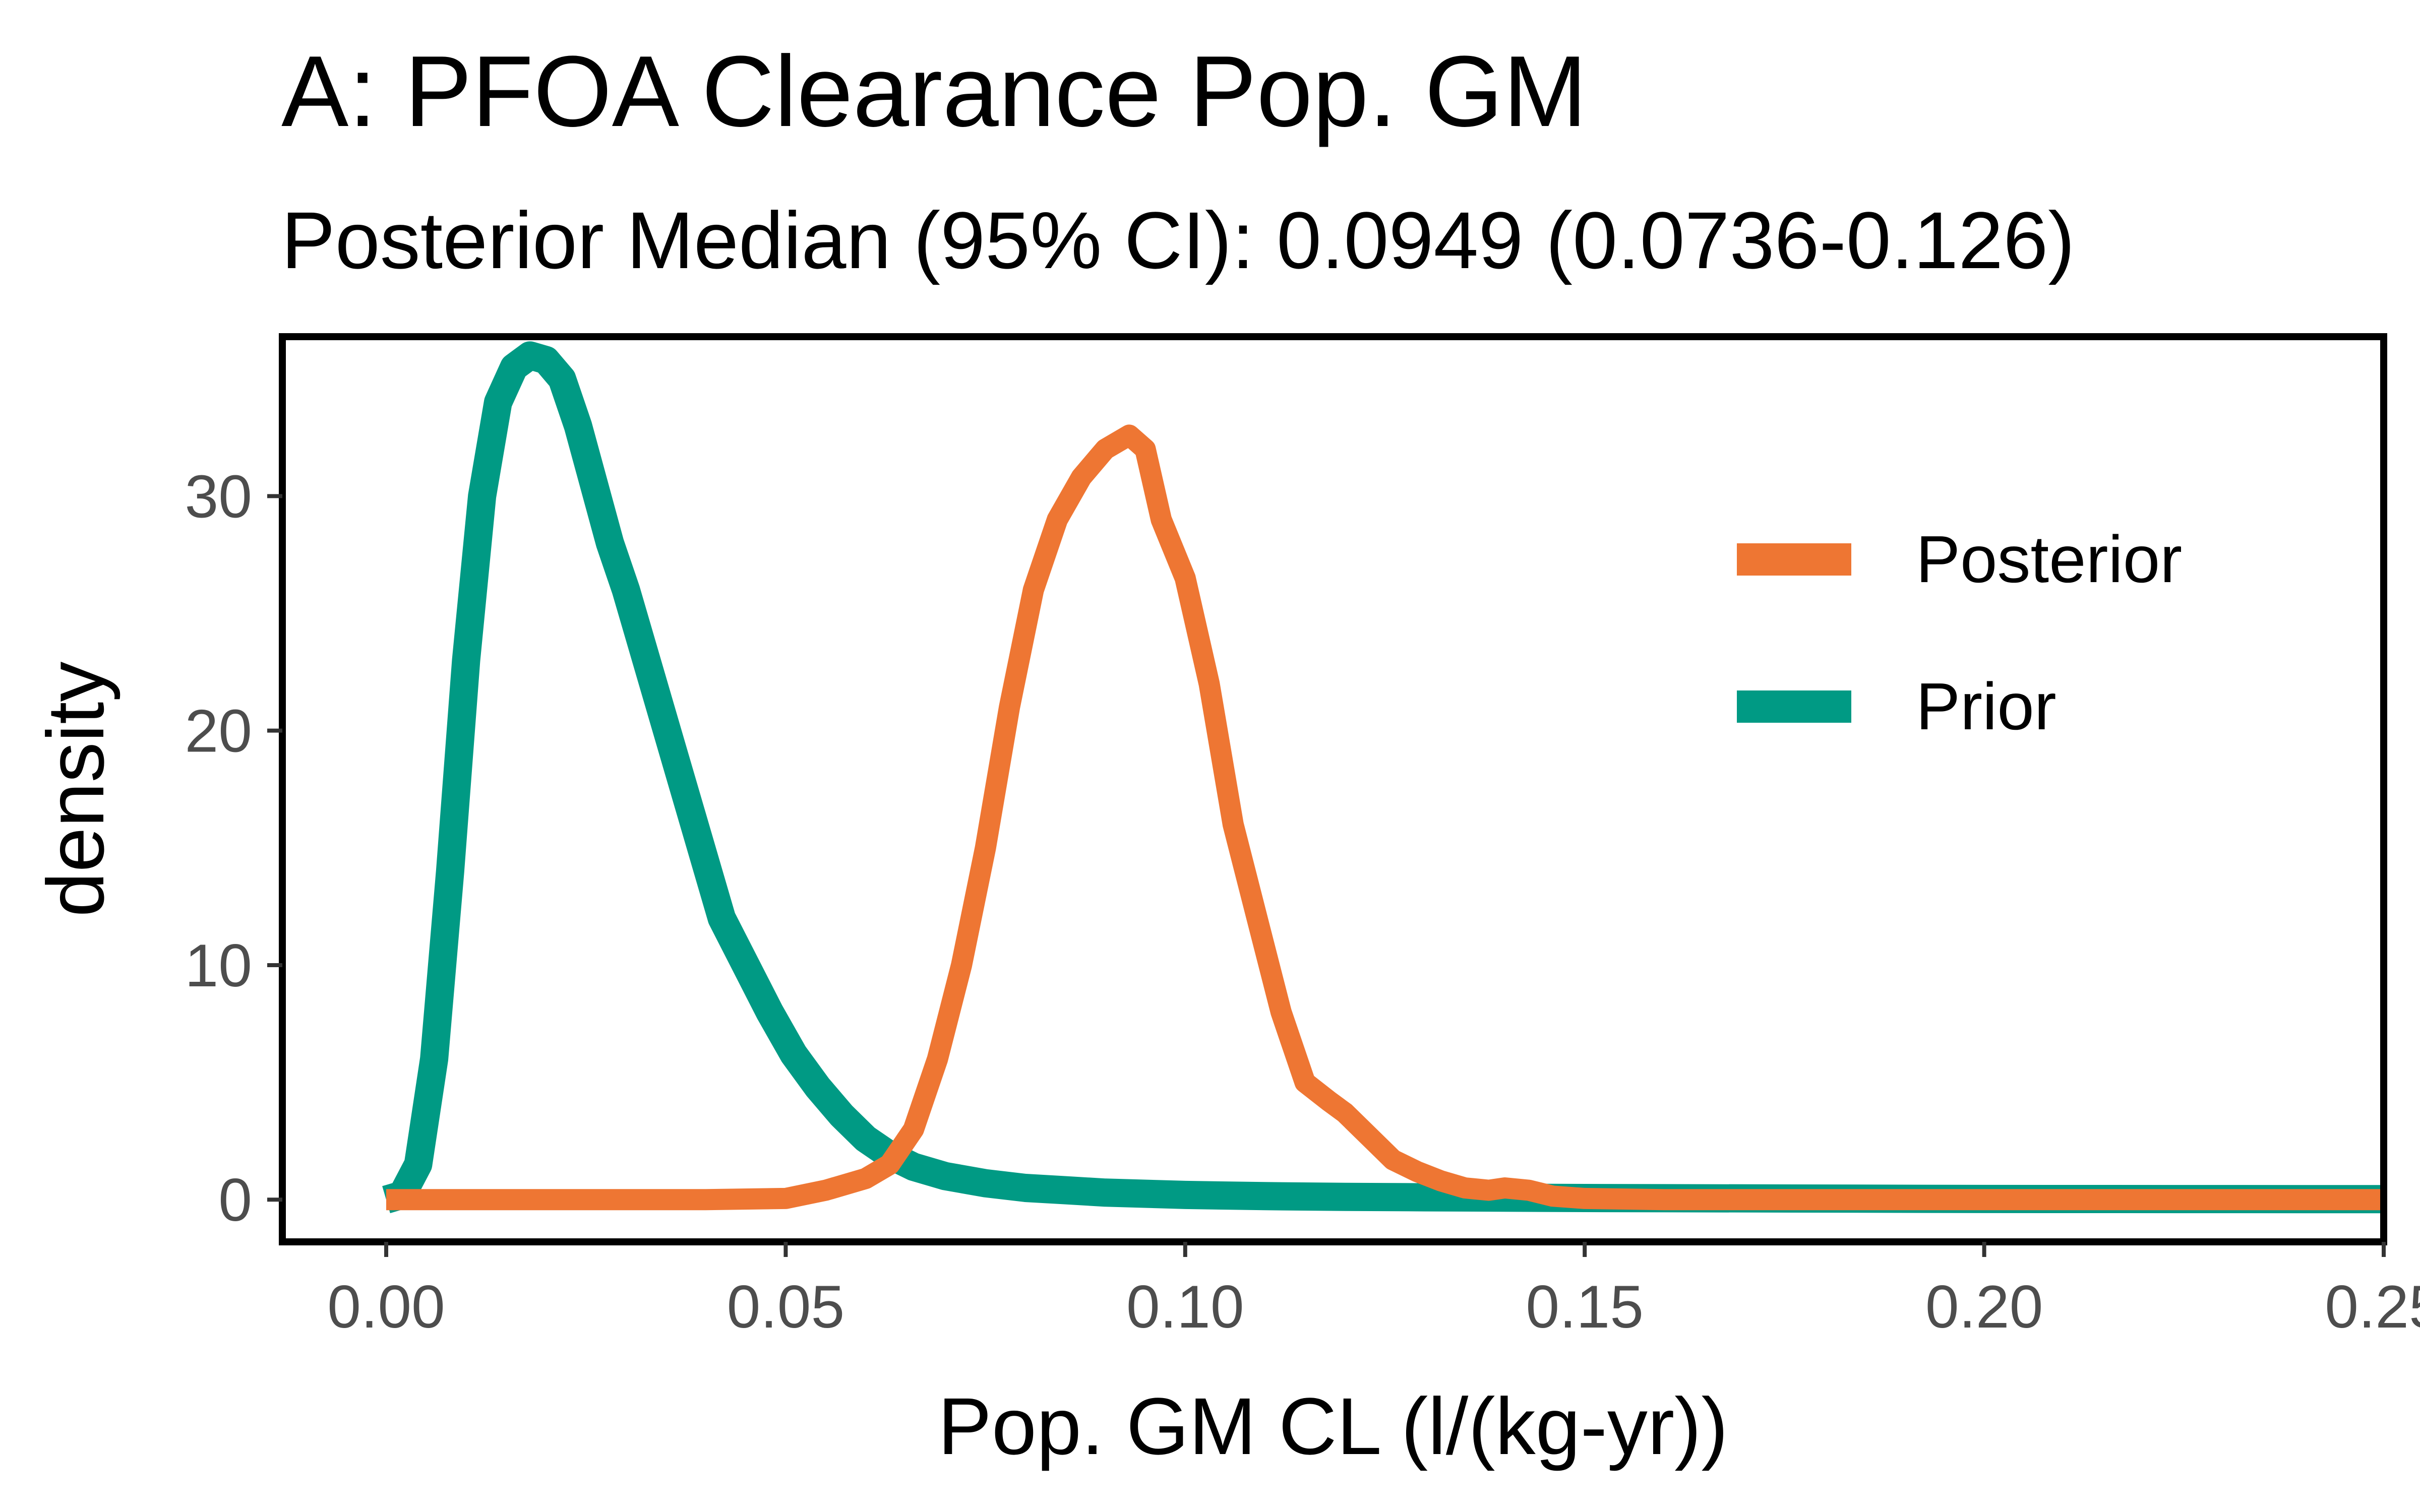 This screenshot has height=1512, width=2420. What do you see at coordinates (1185, 1307) in the screenshot?
I see `x-tick-label: 0.10` at bounding box center [1185, 1307].